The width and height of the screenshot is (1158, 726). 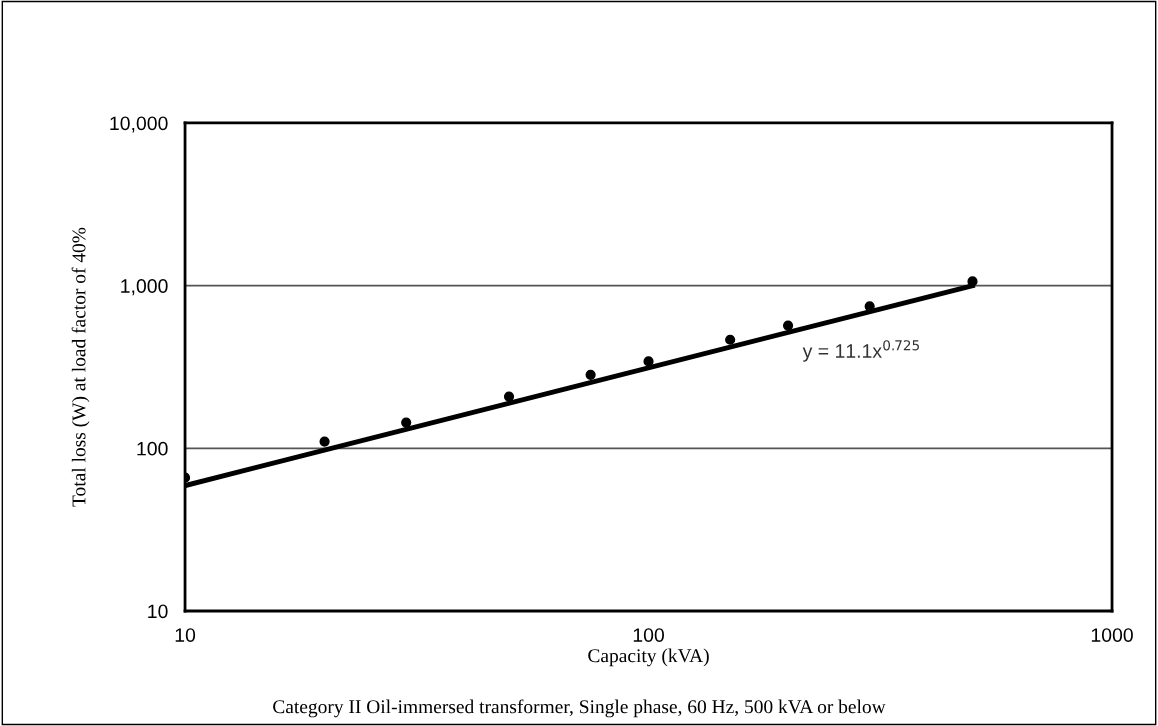 I want to click on annotation: y = 11.1x$^{0.725}$, so click(x=860, y=351).